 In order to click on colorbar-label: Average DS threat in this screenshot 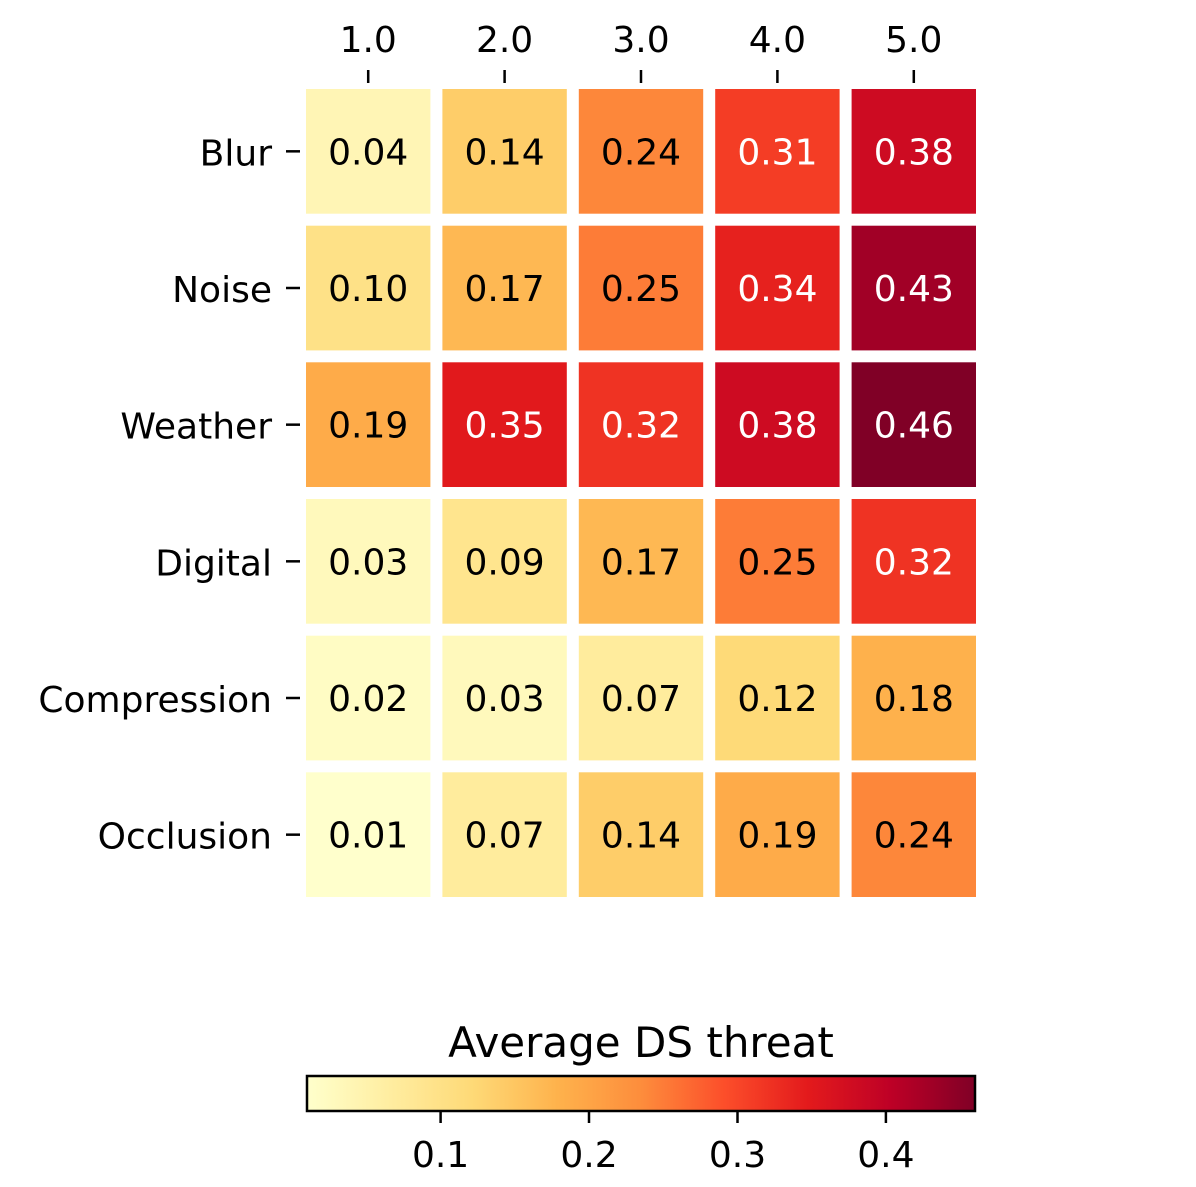, I will do `click(641, 1042)`.